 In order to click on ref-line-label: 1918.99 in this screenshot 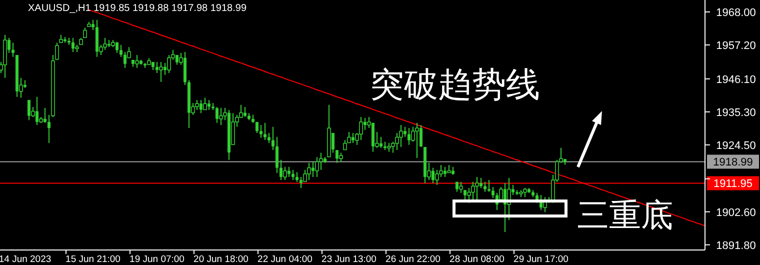, I will do `click(733, 162)`.